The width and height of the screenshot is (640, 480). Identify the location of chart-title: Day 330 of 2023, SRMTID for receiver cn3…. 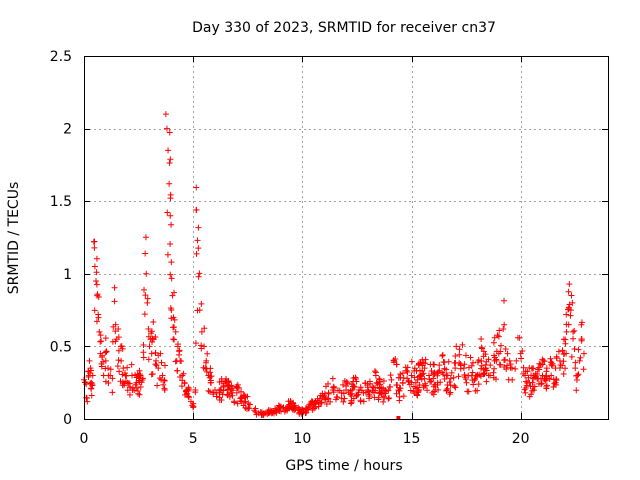
(344, 28).